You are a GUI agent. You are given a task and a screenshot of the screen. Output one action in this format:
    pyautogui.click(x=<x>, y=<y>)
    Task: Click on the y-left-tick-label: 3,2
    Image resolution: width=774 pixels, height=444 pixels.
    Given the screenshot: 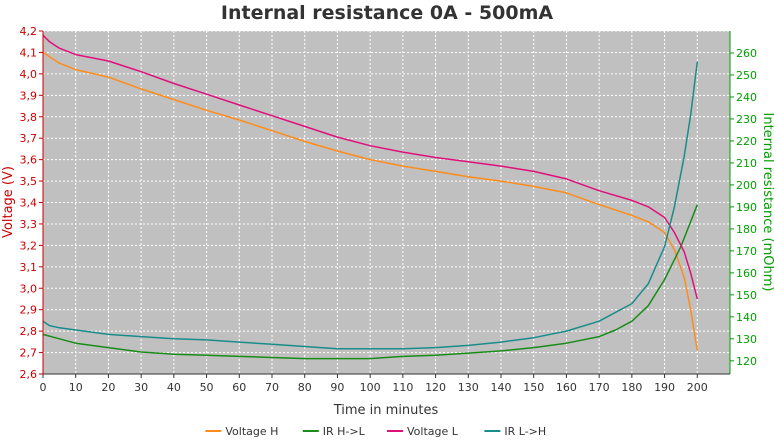 What is the action you would take?
    pyautogui.click(x=29, y=245)
    